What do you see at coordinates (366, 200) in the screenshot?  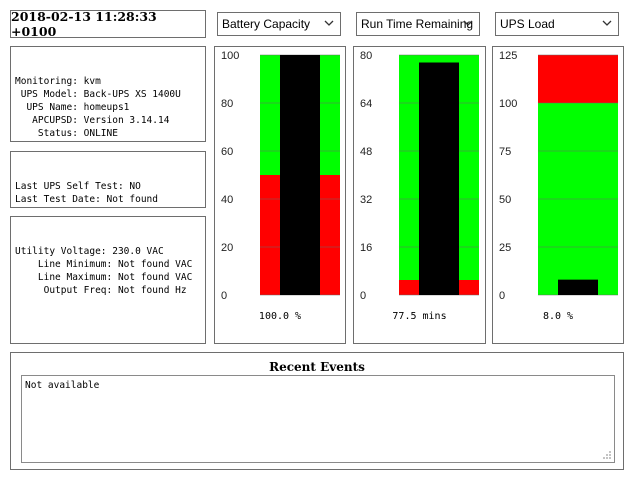 I see `gauge-tick-label: 32` at bounding box center [366, 200].